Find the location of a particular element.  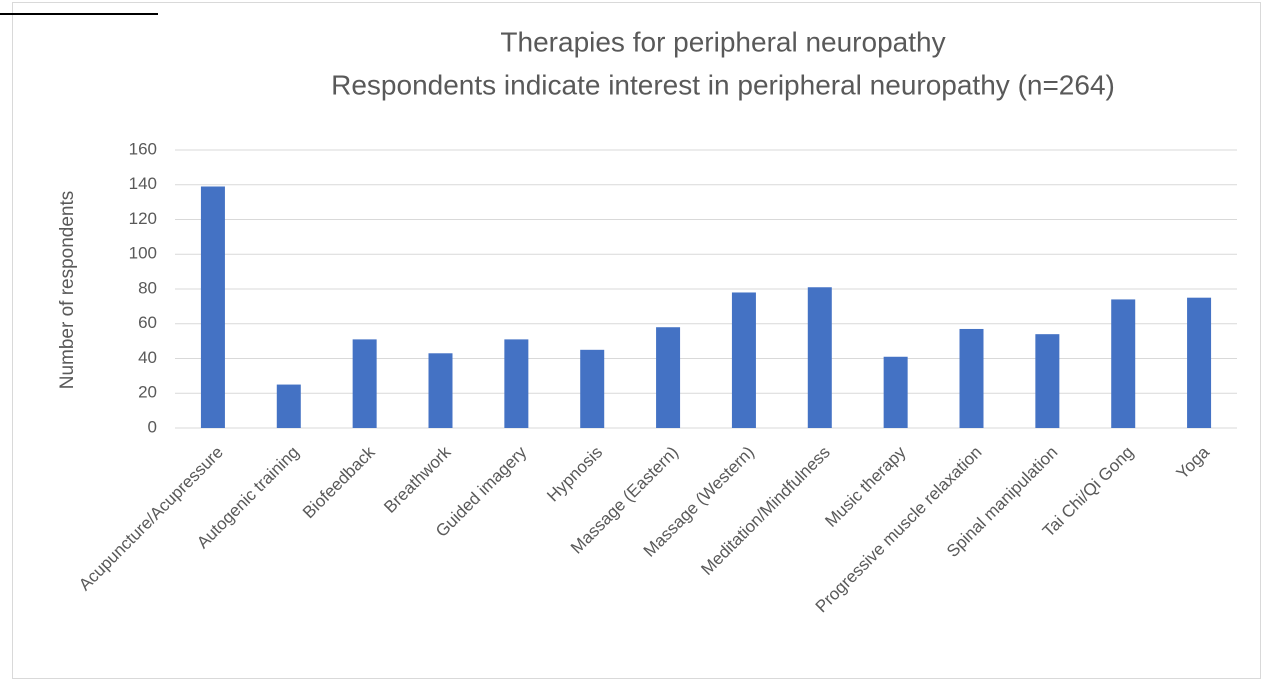

chart-title: Therapies for peripheral neuropathy is located at coordinates (722, 41).